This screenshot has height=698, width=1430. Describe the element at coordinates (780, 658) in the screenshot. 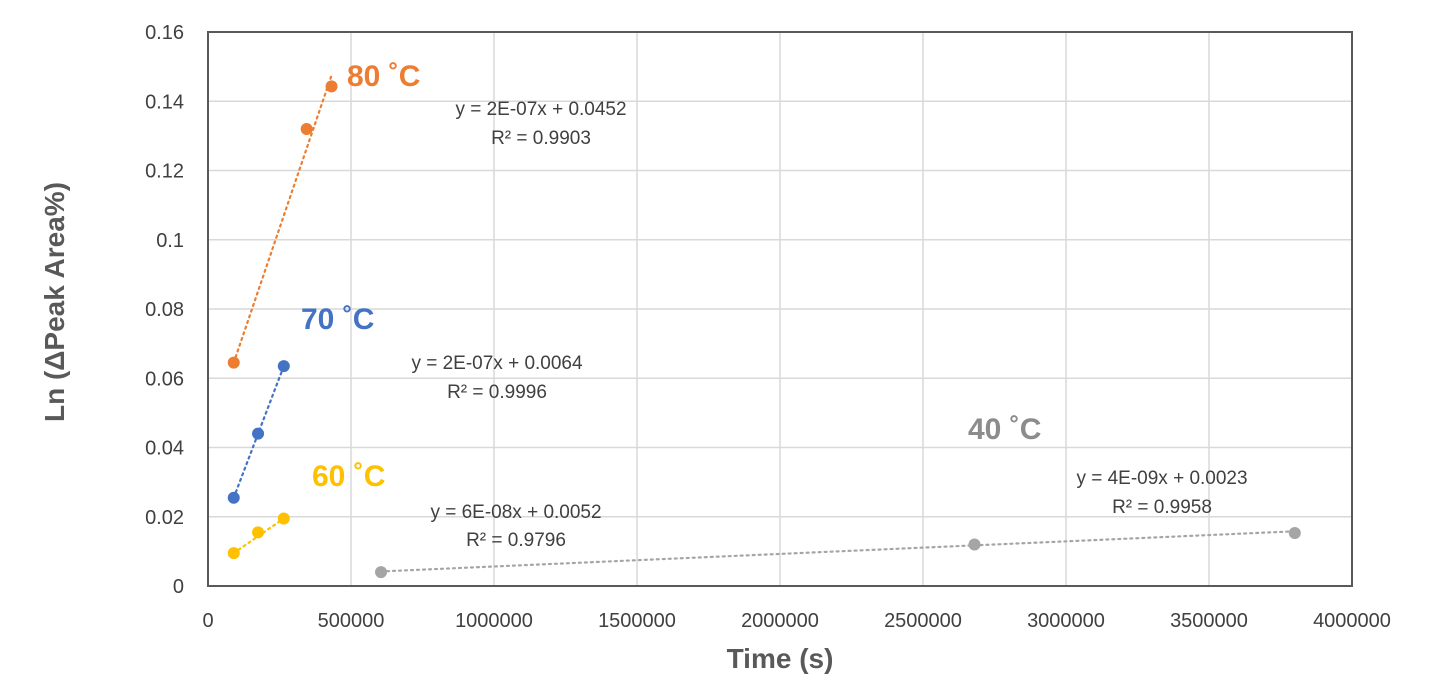

I see `x-axis-title: Time (s)` at that location.